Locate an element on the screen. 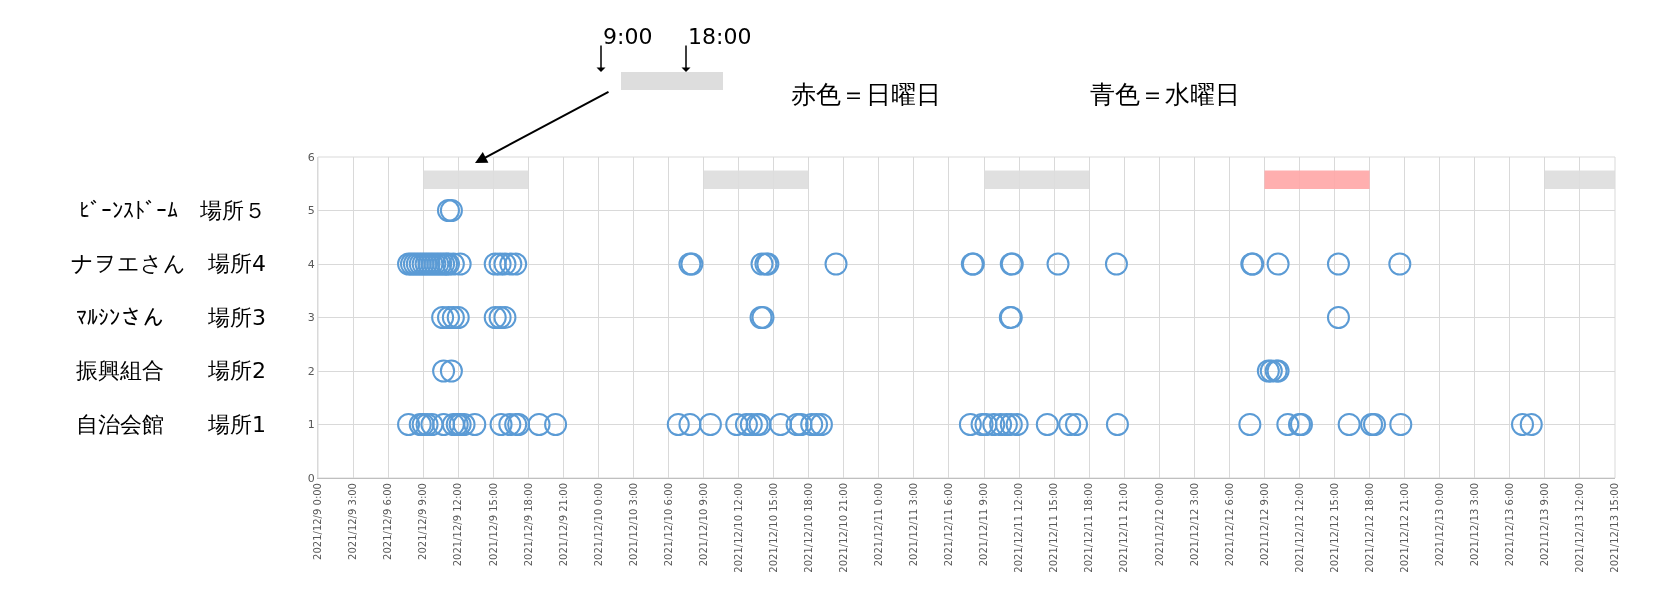  x-tick-label: 2021/12/11 18:00 is located at coordinates (1089, 528).